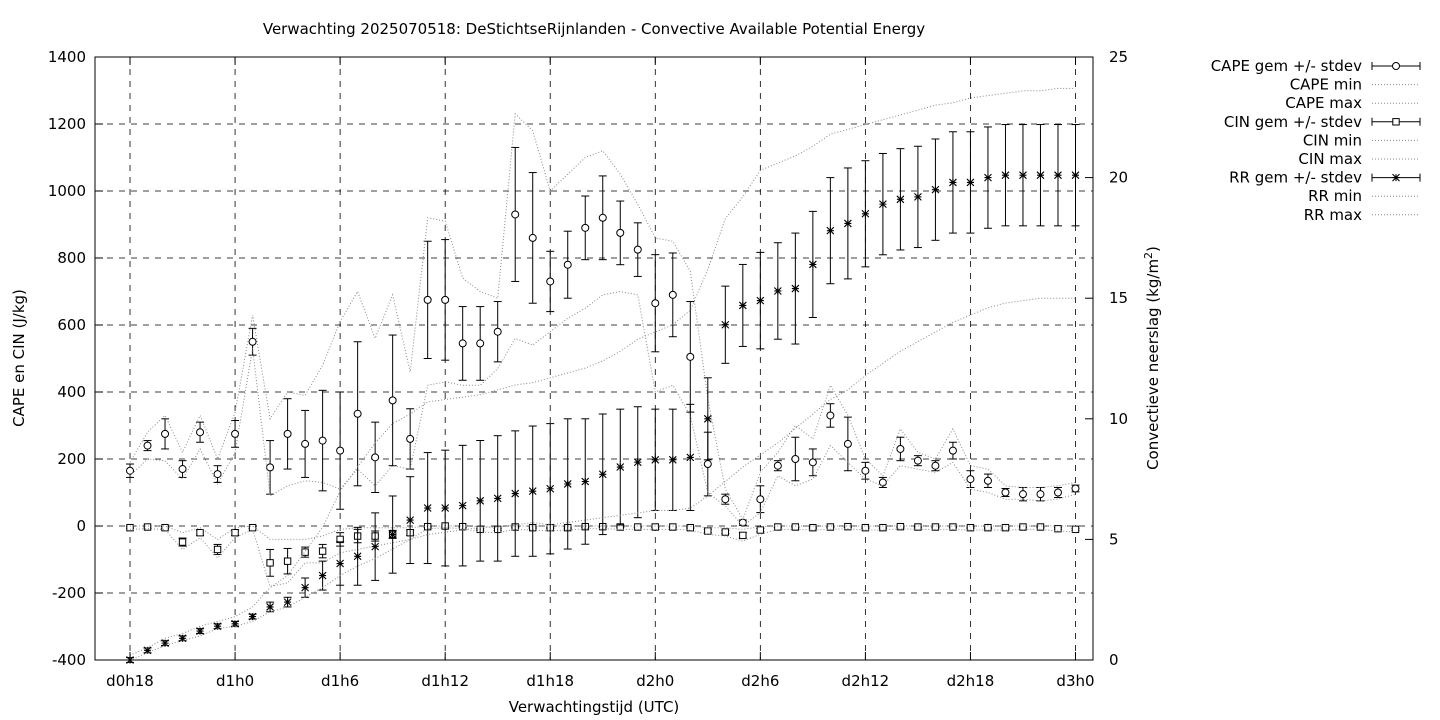 The width and height of the screenshot is (1440, 720). Describe the element at coordinates (1114, 539) in the screenshot. I see `y2-tick-label: 5` at that location.